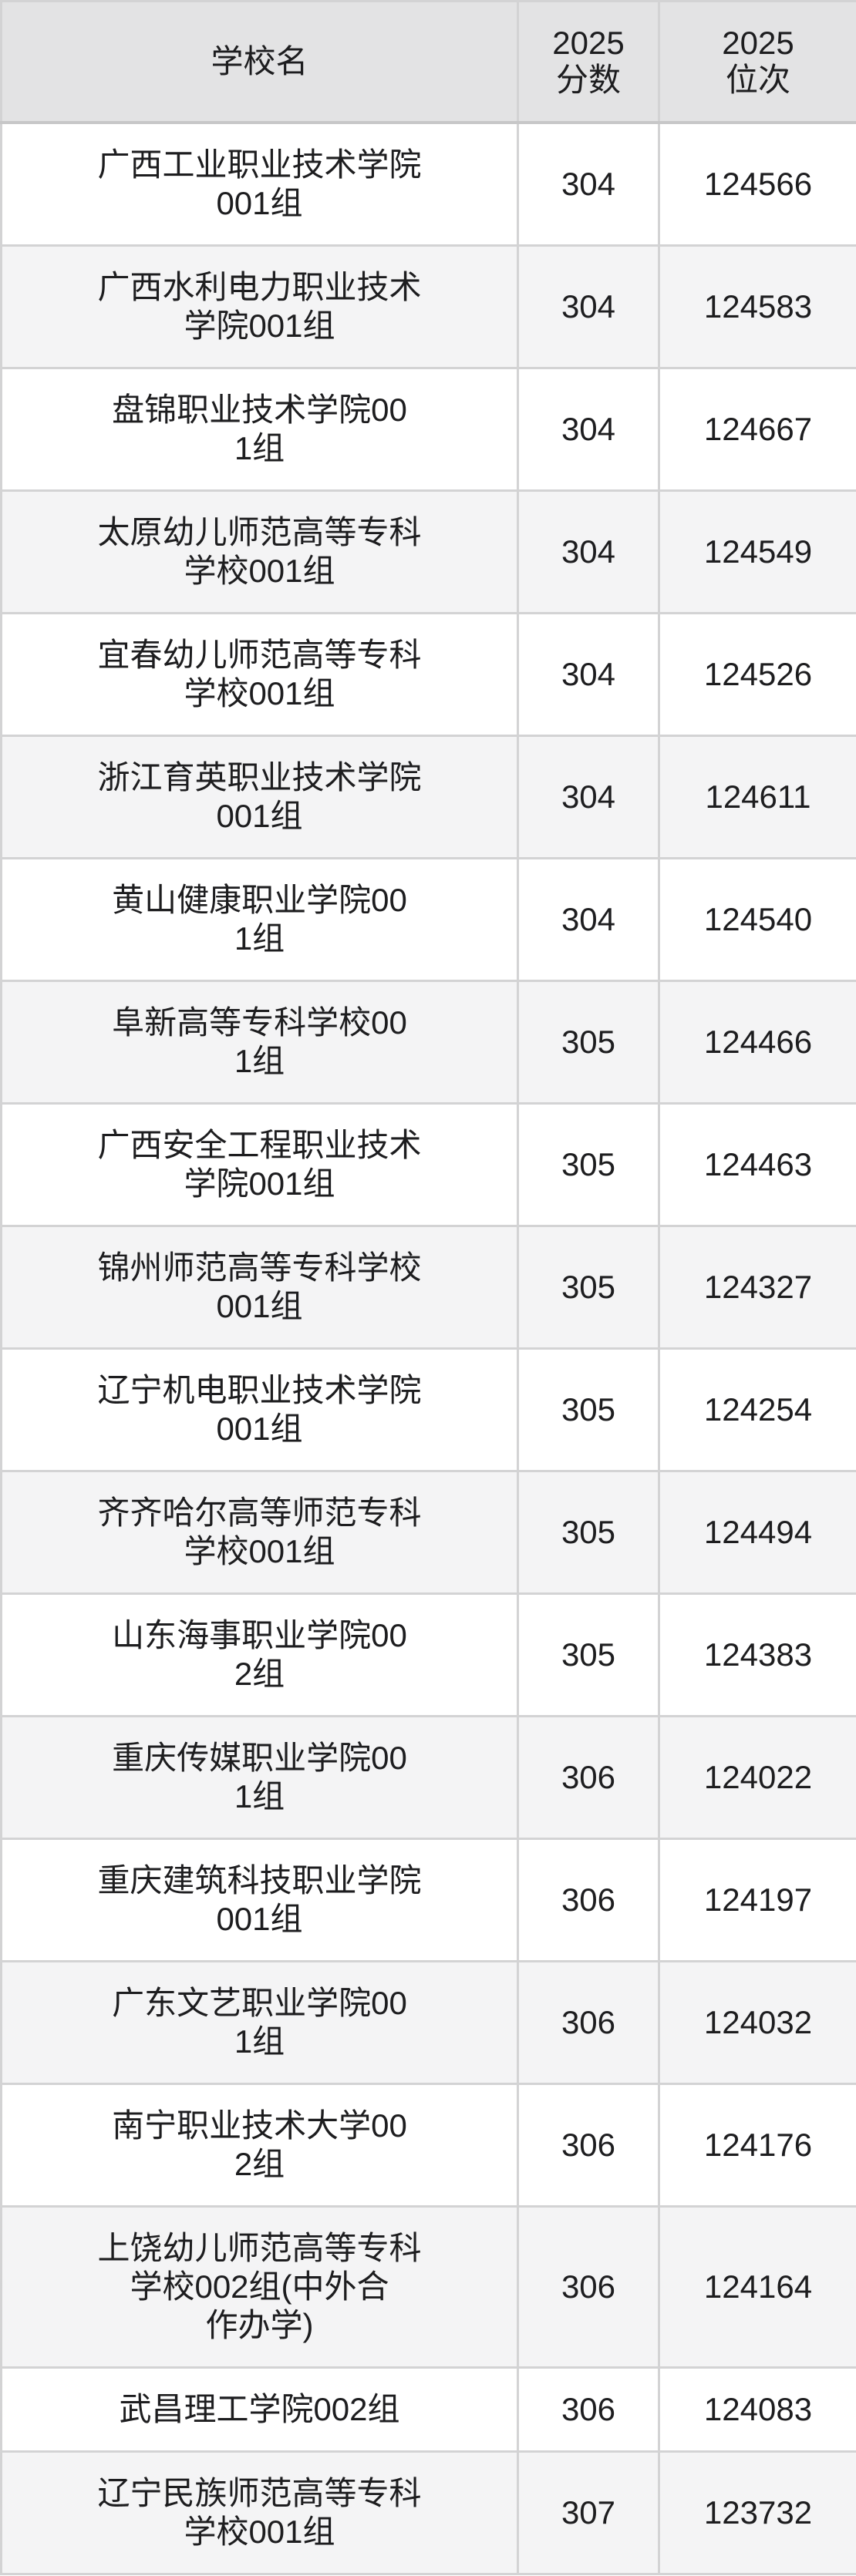  What do you see at coordinates (757, 2512) in the screenshot?
I see `rank-cell: 123732` at bounding box center [757, 2512].